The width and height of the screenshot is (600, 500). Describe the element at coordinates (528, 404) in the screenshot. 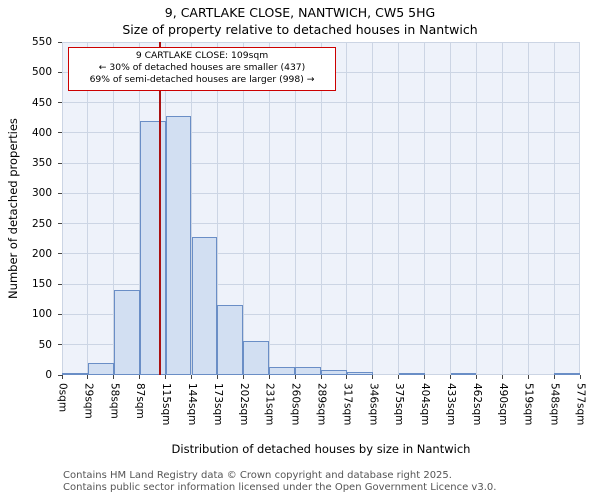

I see `x-tick-label: 519sqm` at that location.